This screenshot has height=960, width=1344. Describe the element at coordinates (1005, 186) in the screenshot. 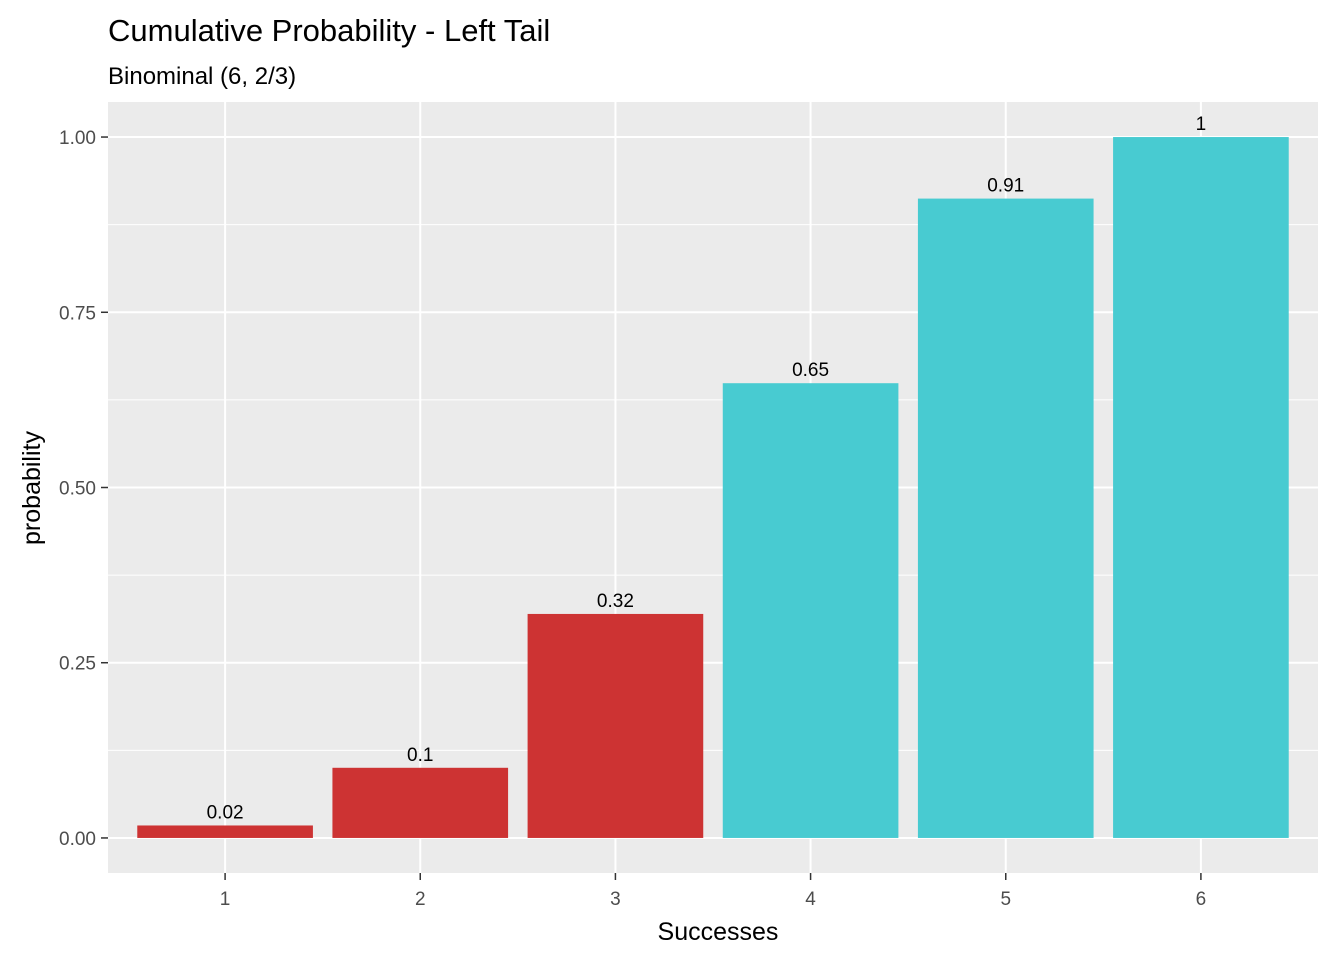

I see `data-label-5: 0.91` at that location.